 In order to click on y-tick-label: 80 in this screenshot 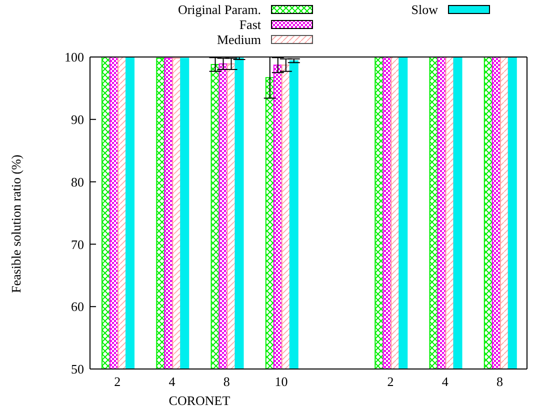, I will do `click(77, 182)`.